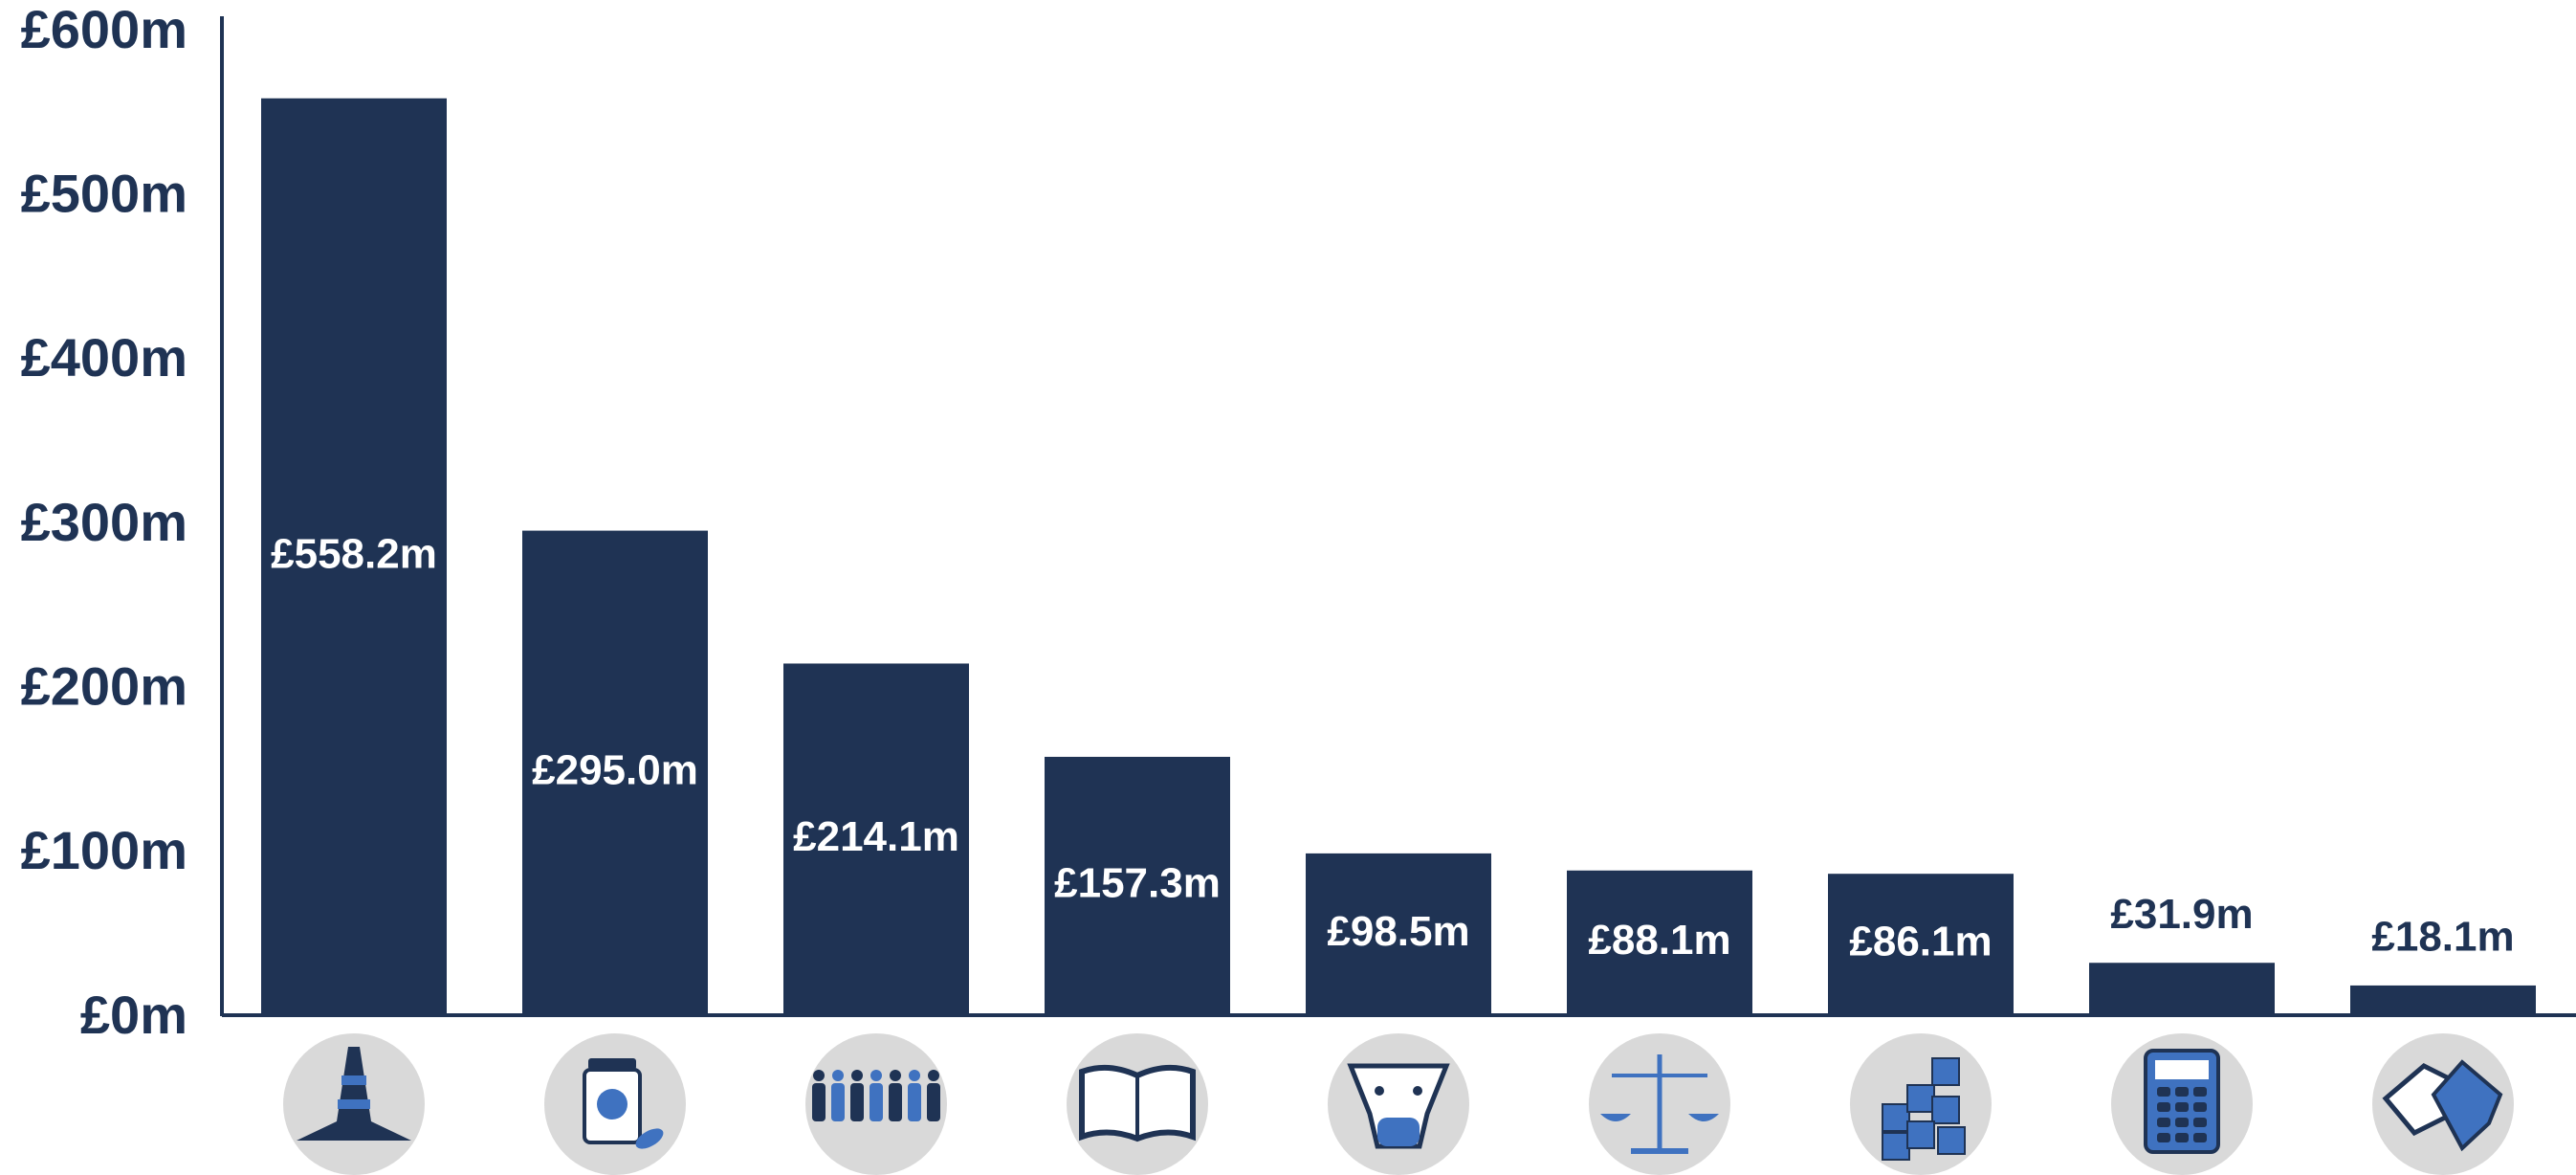 This screenshot has height=1175, width=2576. Describe the element at coordinates (104, 358) in the screenshot. I see `y-tick-label: £400m` at that location.